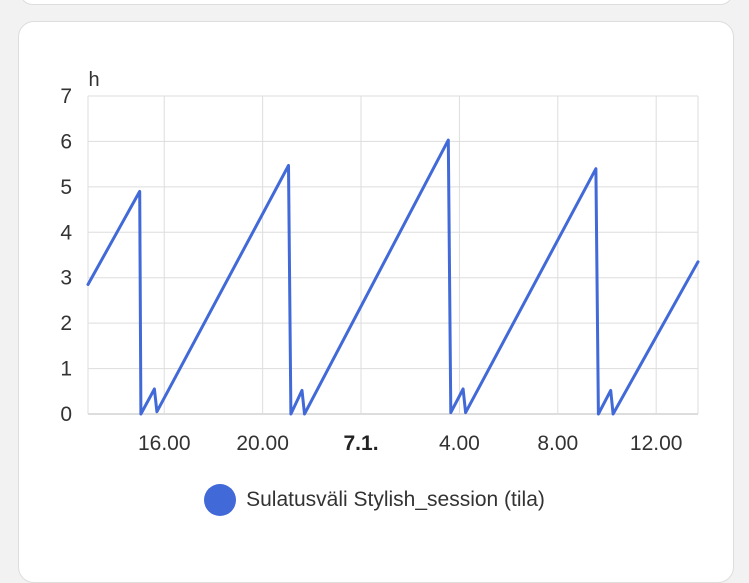 The height and width of the screenshot is (583, 749). Describe the element at coordinates (66, 96) in the screenshot. I see `y-tick-label: 7` at that location.